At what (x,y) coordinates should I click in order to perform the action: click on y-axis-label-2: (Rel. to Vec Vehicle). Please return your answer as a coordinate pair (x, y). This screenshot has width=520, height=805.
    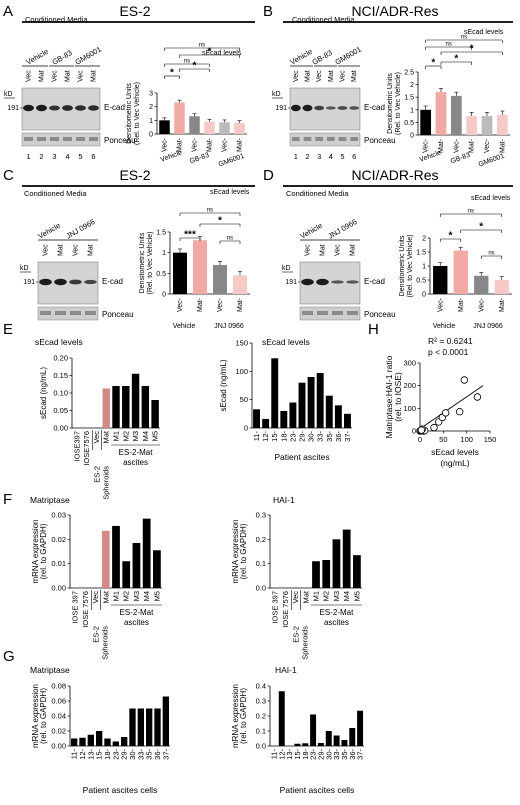
    Looking at the image, I should click on (137, 113).